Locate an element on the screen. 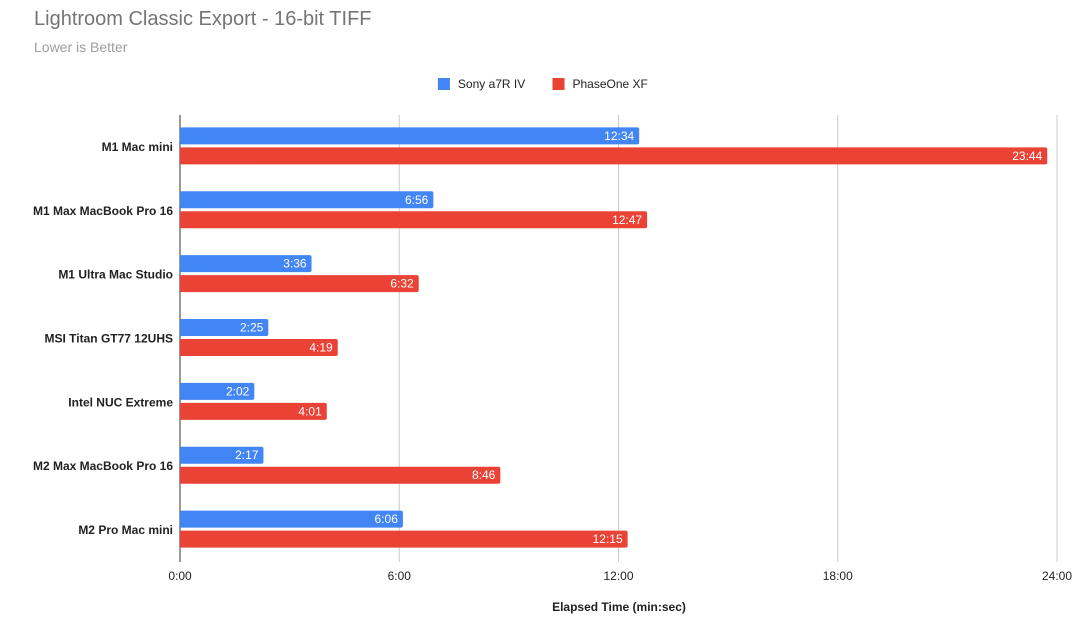  data-label: 12:34 is located at coordinates (619, 136).